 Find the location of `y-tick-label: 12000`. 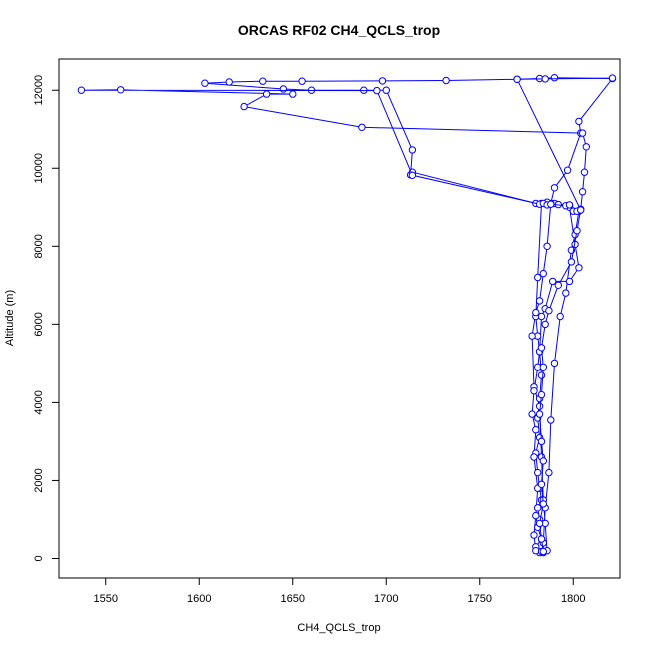

y-tick-label: 12000 is located at coordinates (39, 90).